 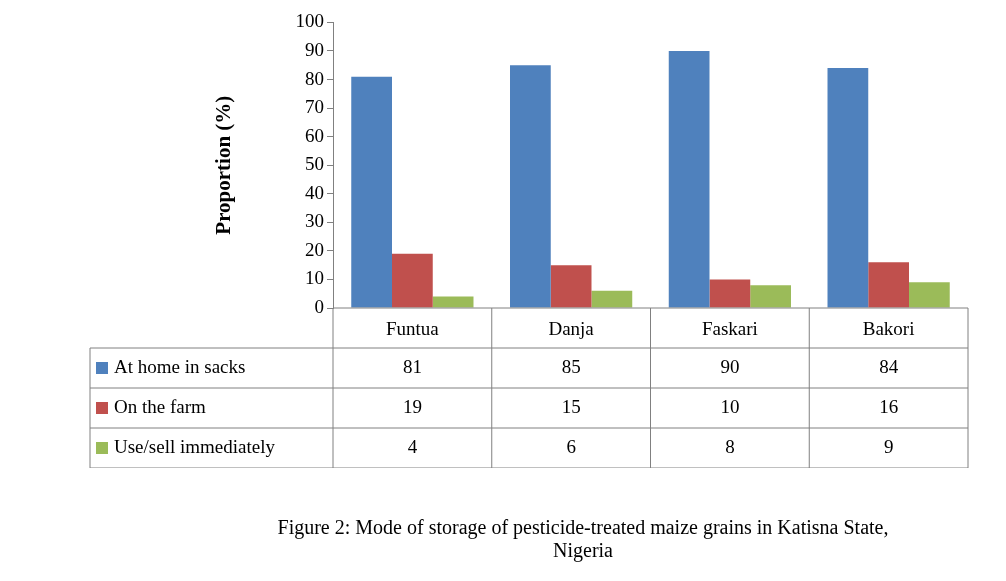 What do you see at coordinates (583, 539) in the screenshot?
I see `caption: Figure 2: Mode of storage of pesticide-treated maize grains in Katisna State, Nigeria` at bounding box center [583, 539].